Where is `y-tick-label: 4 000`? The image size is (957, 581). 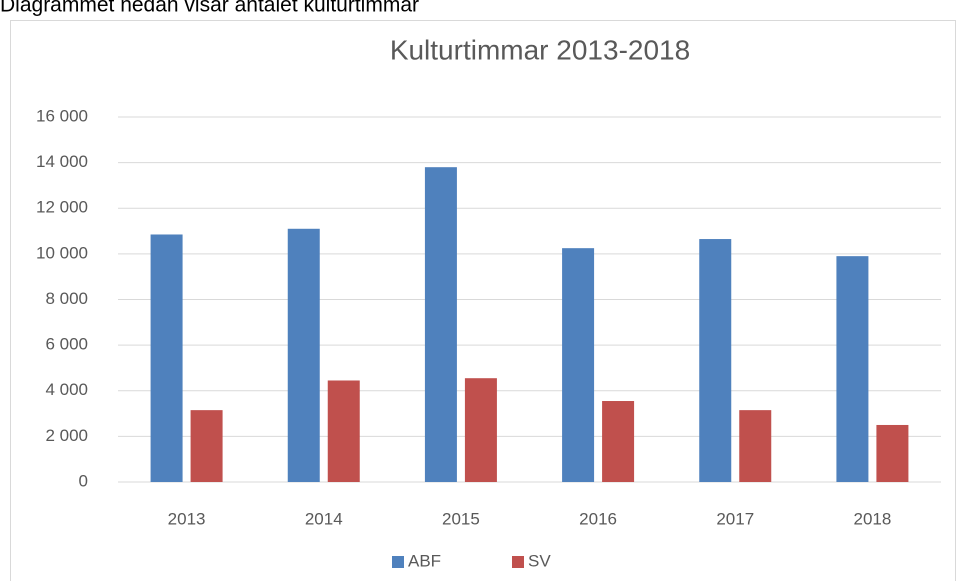 y-tick-label: 4 000 is located at coordinates (66, 389).